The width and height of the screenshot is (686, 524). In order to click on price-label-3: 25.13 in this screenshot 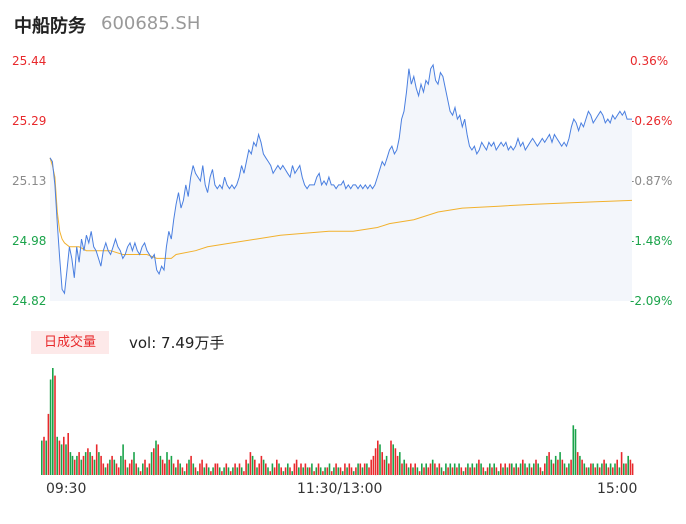, I will do `click(29, 181)`.